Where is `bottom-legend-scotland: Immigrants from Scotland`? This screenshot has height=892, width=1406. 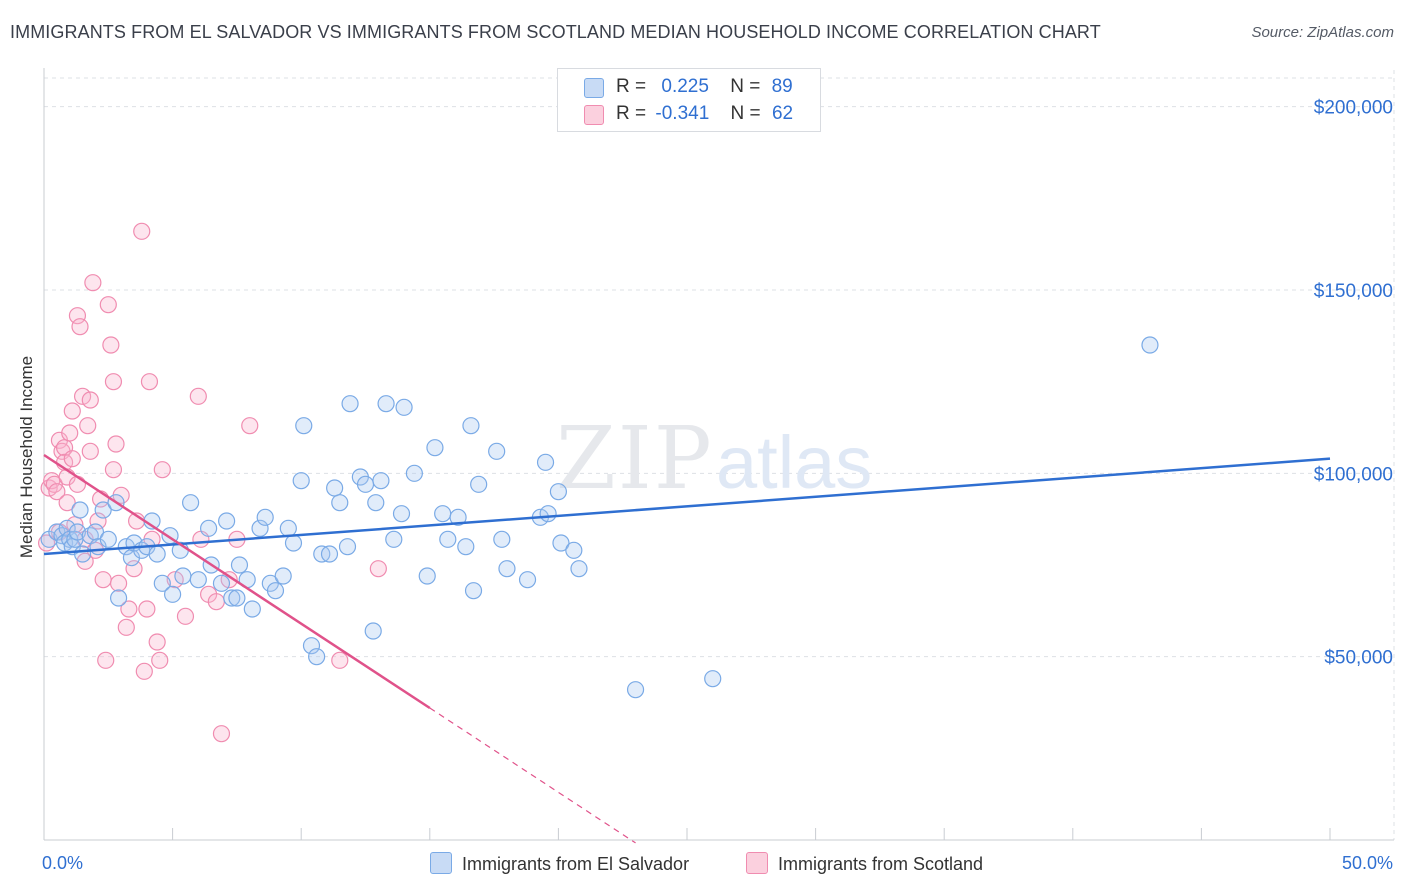 bottom-legend-scotland: Immigrants from Scotland is located at coordinates (864, 863).